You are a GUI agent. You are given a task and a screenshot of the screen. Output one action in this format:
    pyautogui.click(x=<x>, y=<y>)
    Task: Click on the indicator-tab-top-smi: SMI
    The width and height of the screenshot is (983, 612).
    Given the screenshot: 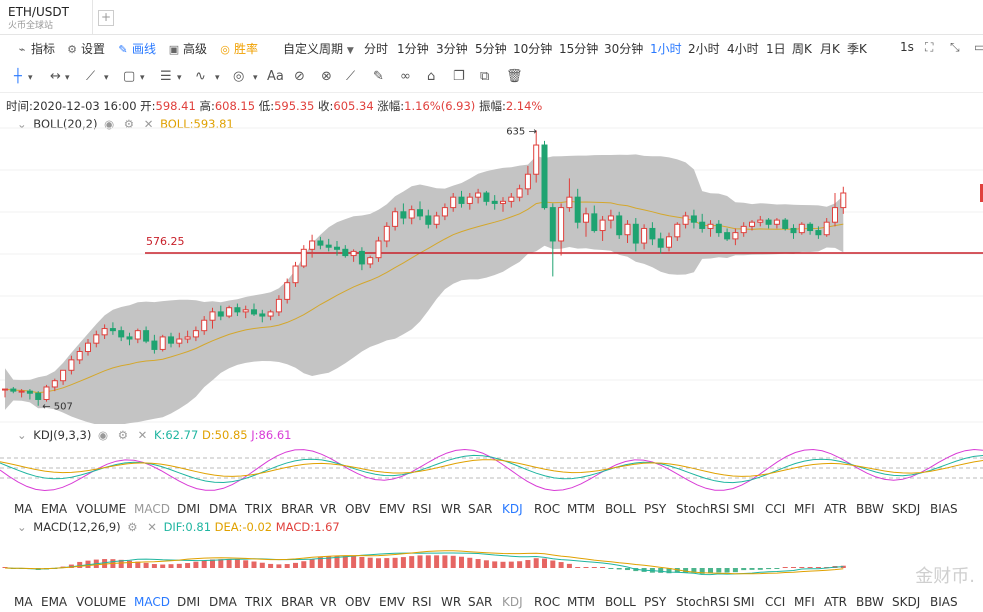 What is the action you would take?
    pyautogui.click(x=744, y=509)
    